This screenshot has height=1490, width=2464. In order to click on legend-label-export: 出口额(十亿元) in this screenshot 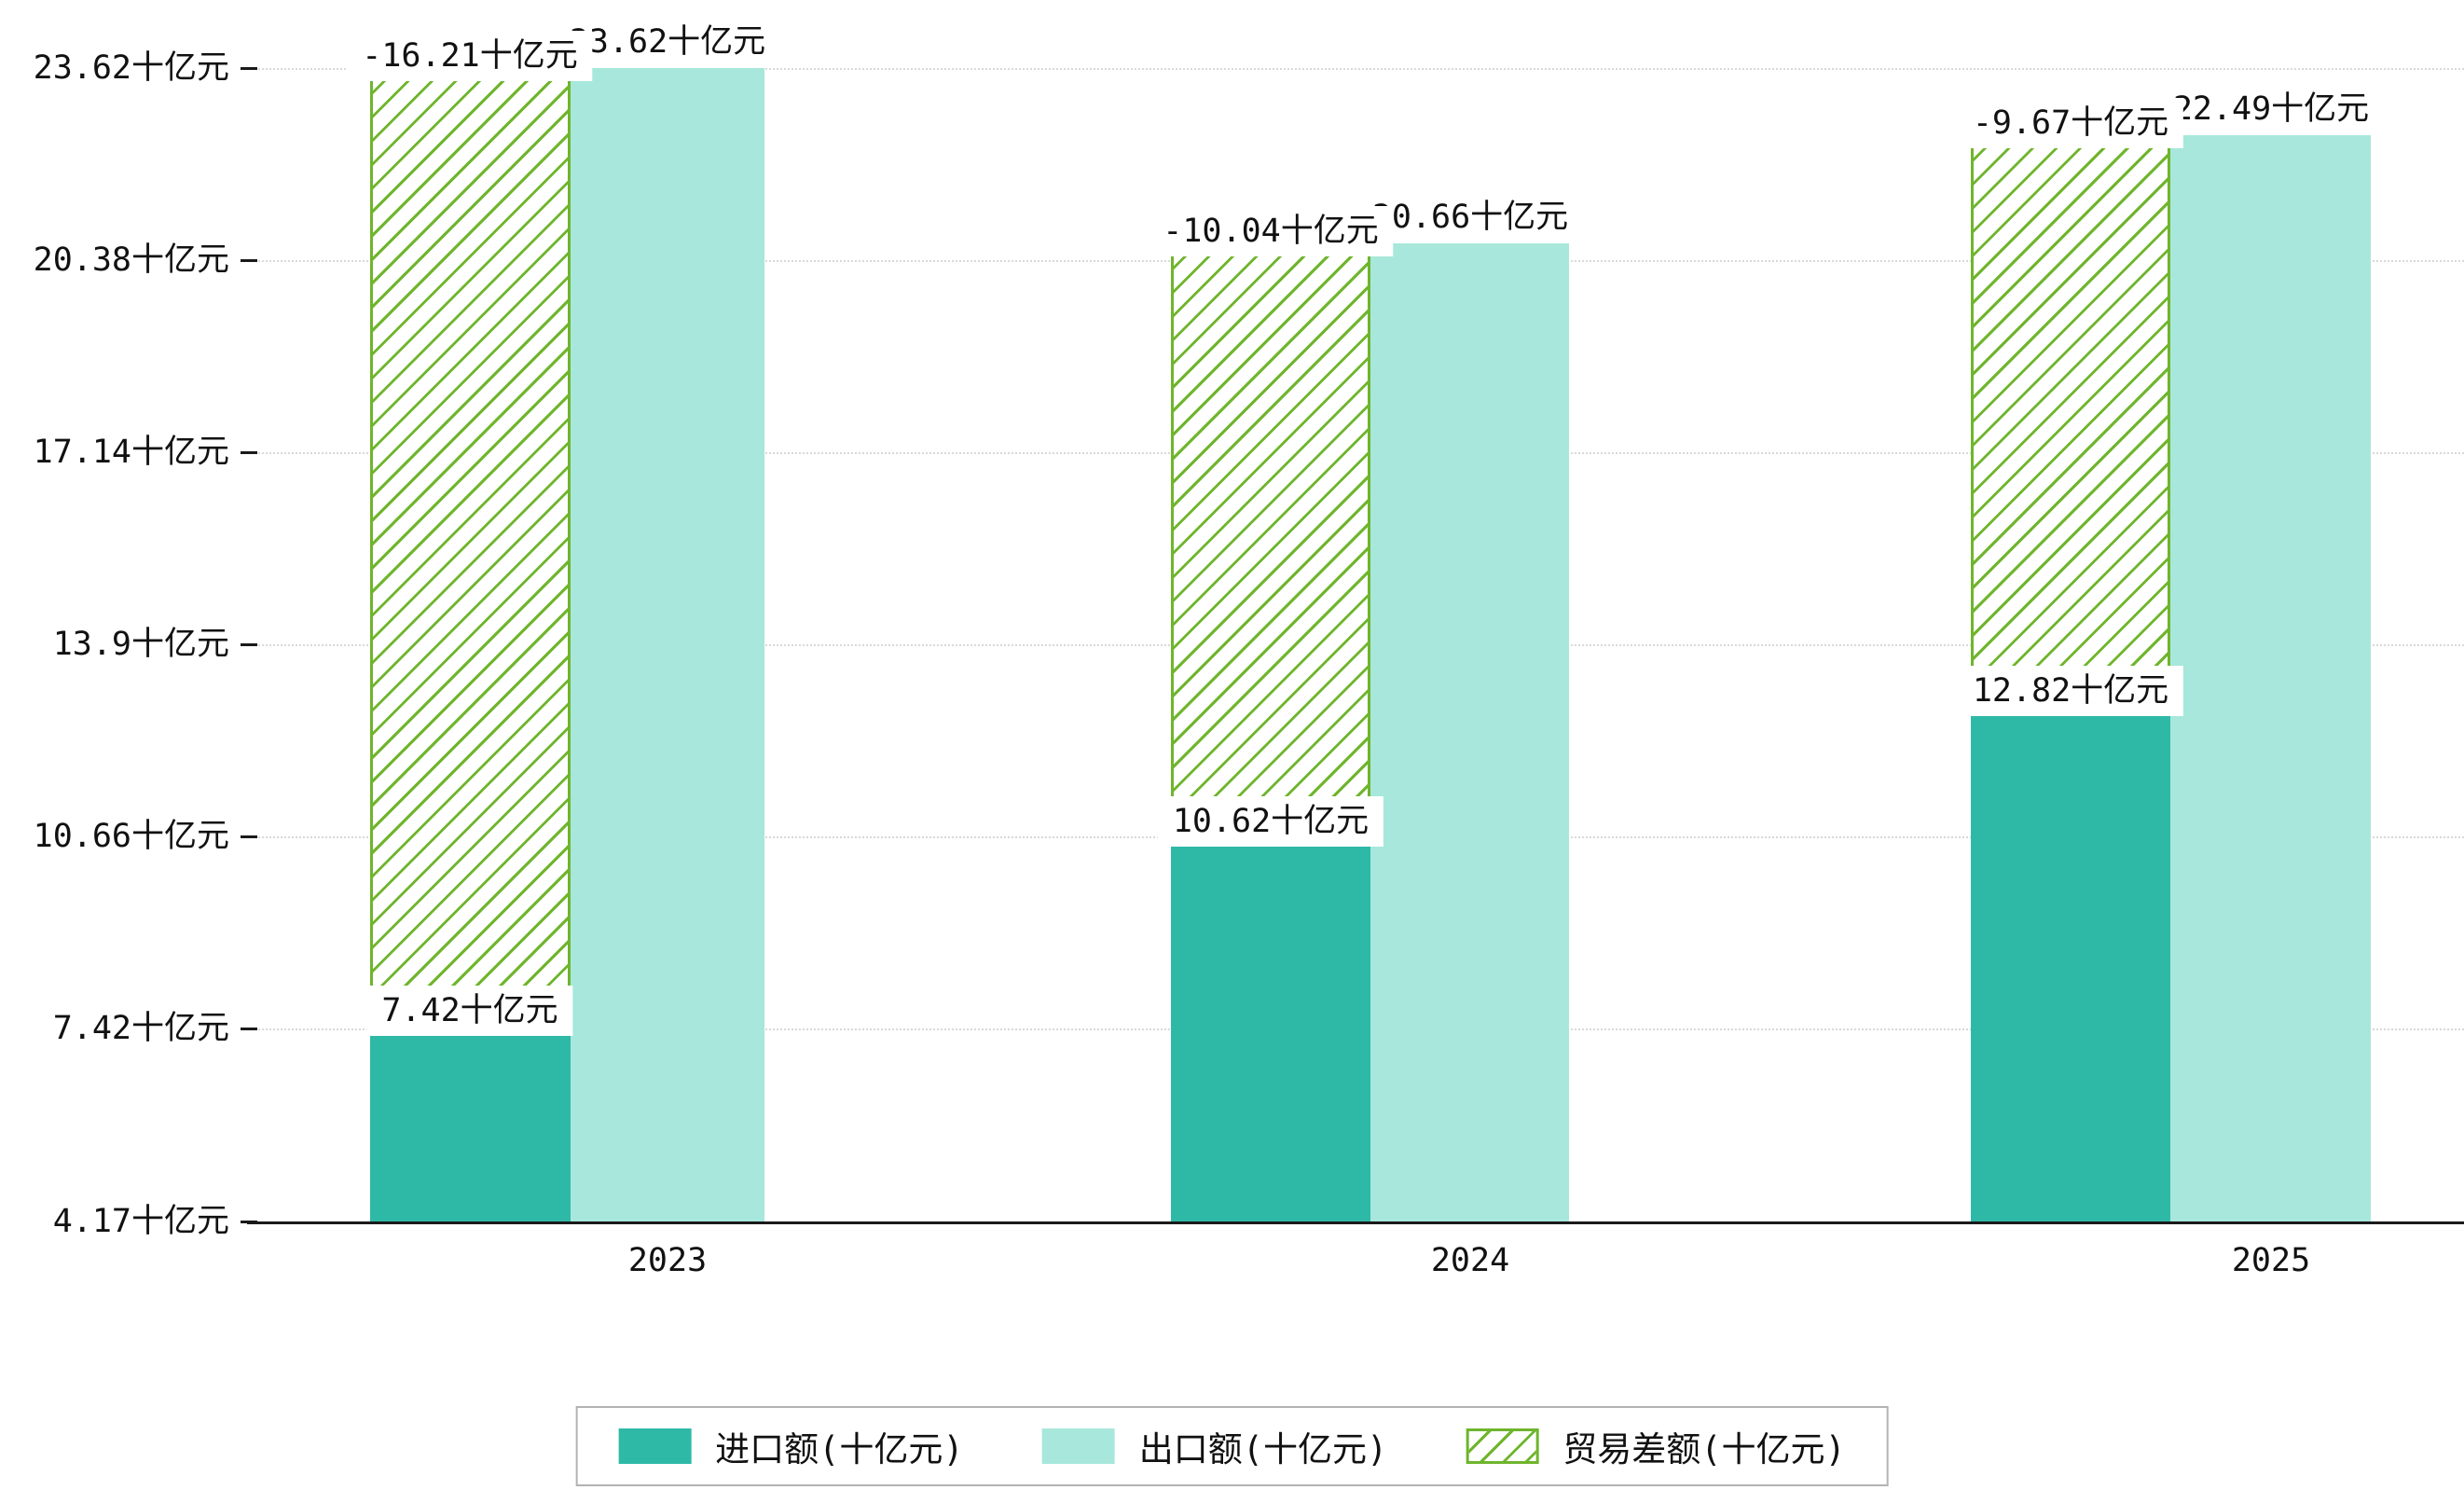, I will do `click(1263, 1449)`.